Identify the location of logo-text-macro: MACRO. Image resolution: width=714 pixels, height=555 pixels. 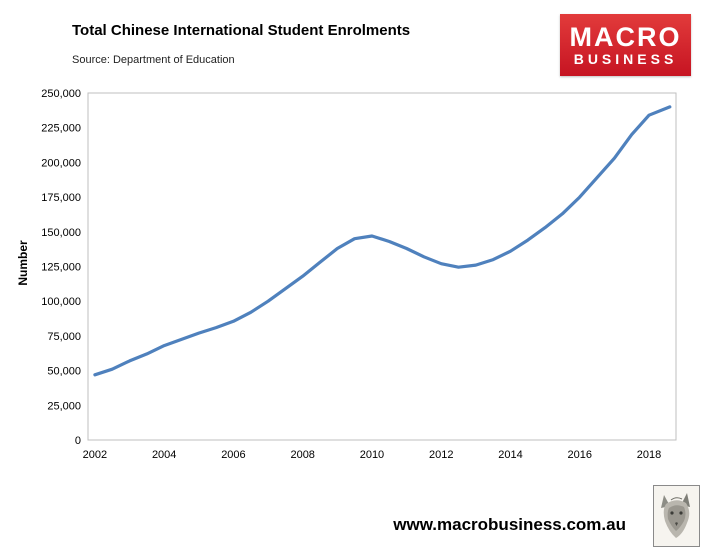
(625, 36).